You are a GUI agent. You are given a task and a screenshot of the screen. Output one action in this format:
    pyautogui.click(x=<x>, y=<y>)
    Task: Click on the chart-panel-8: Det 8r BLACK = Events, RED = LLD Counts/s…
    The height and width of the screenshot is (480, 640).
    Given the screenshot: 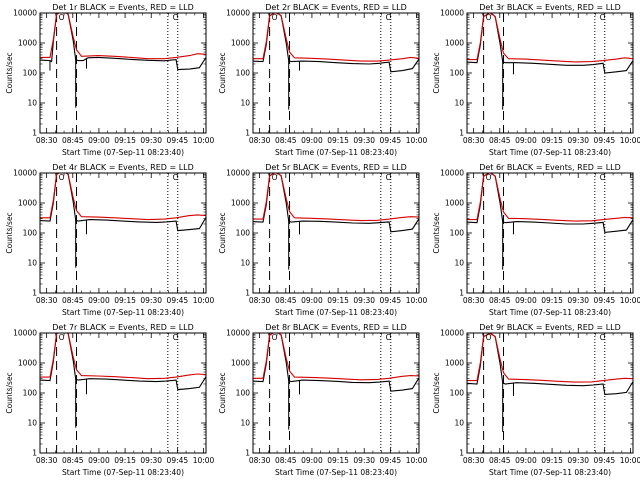 What is the action you would take?
    pyautogui.click(x=323, y=400)
    